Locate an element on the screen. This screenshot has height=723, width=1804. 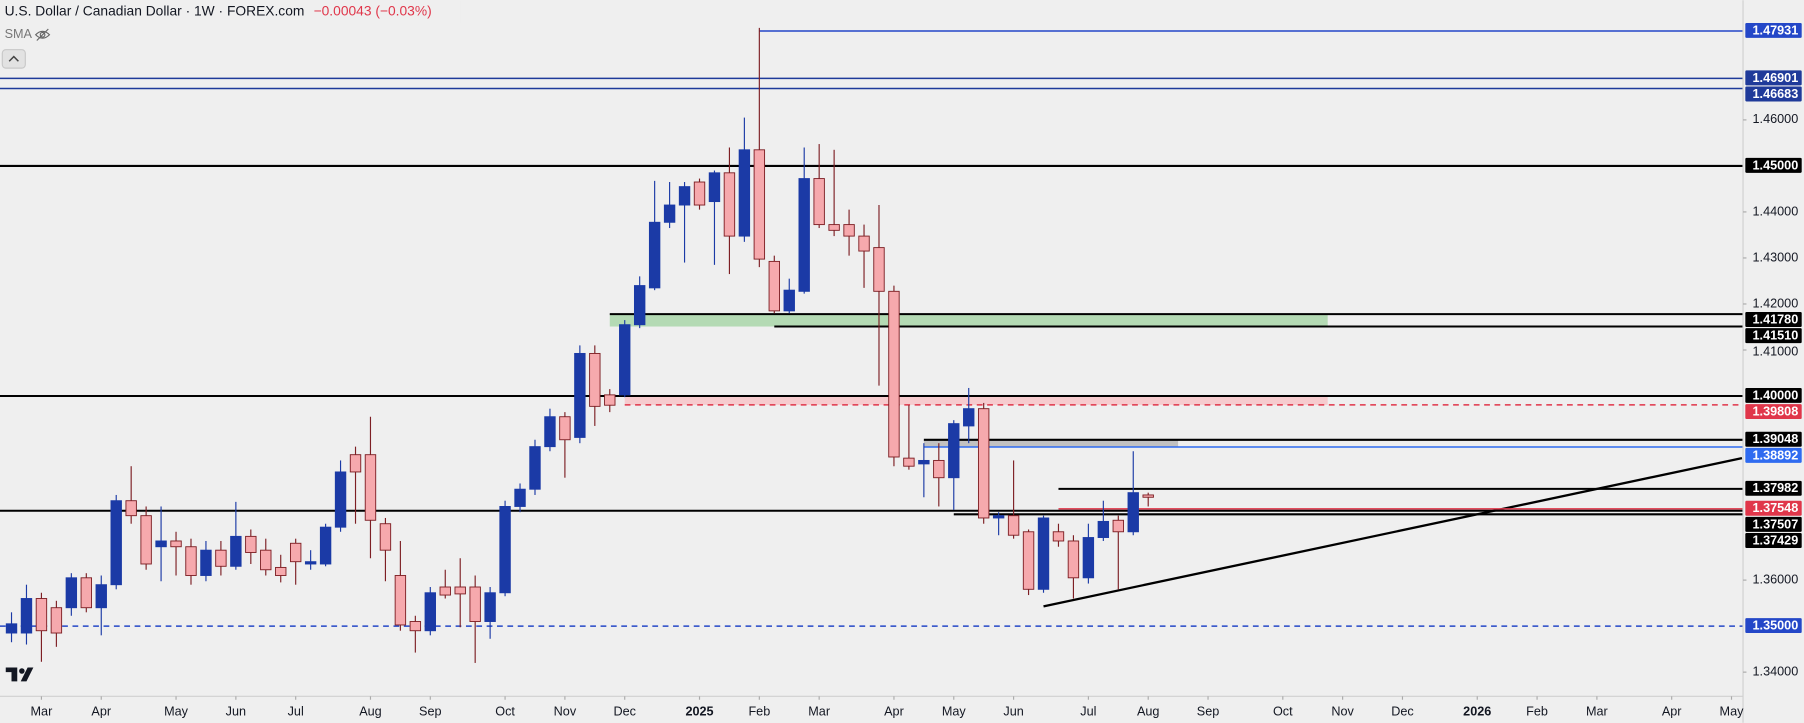
level-label: 1.46901 is located at coordinates (1776, 78).